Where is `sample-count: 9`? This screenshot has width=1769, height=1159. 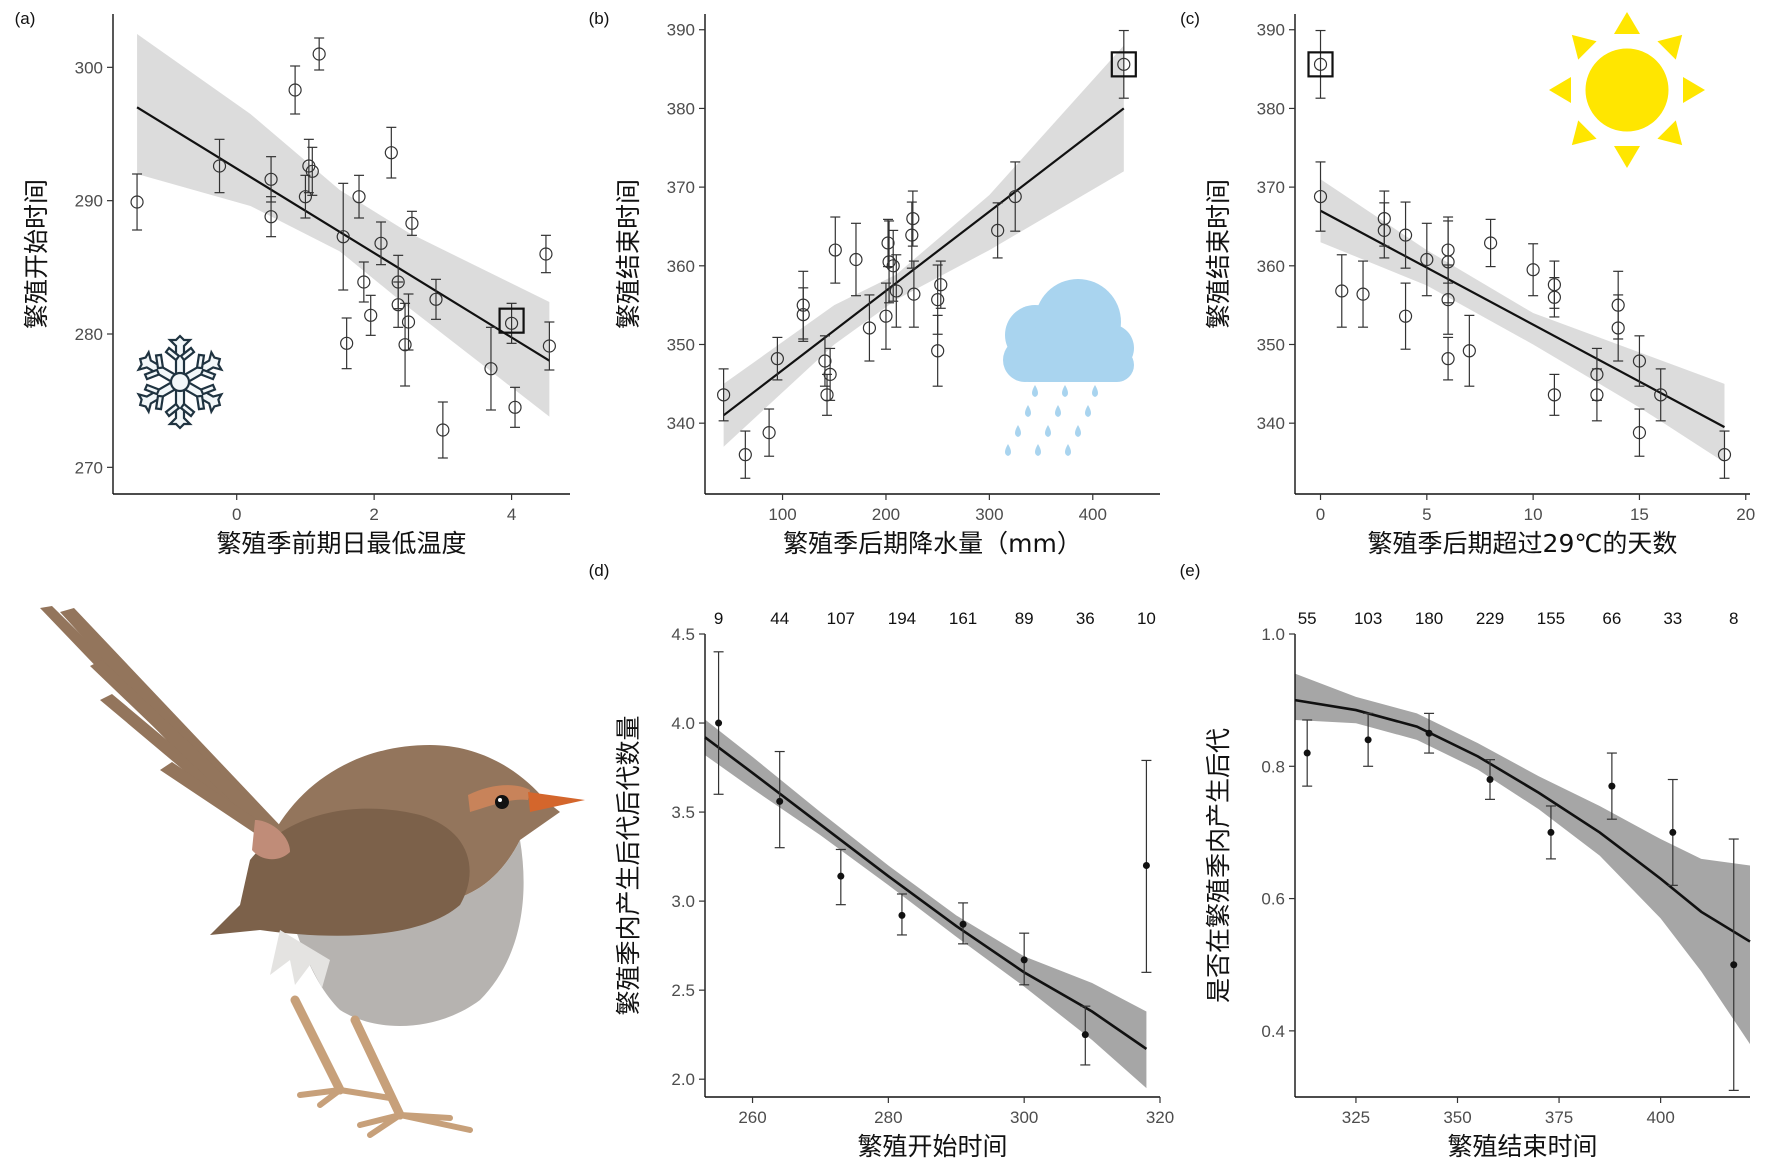 sample-count: 9 is located at coordinates (718, 618).